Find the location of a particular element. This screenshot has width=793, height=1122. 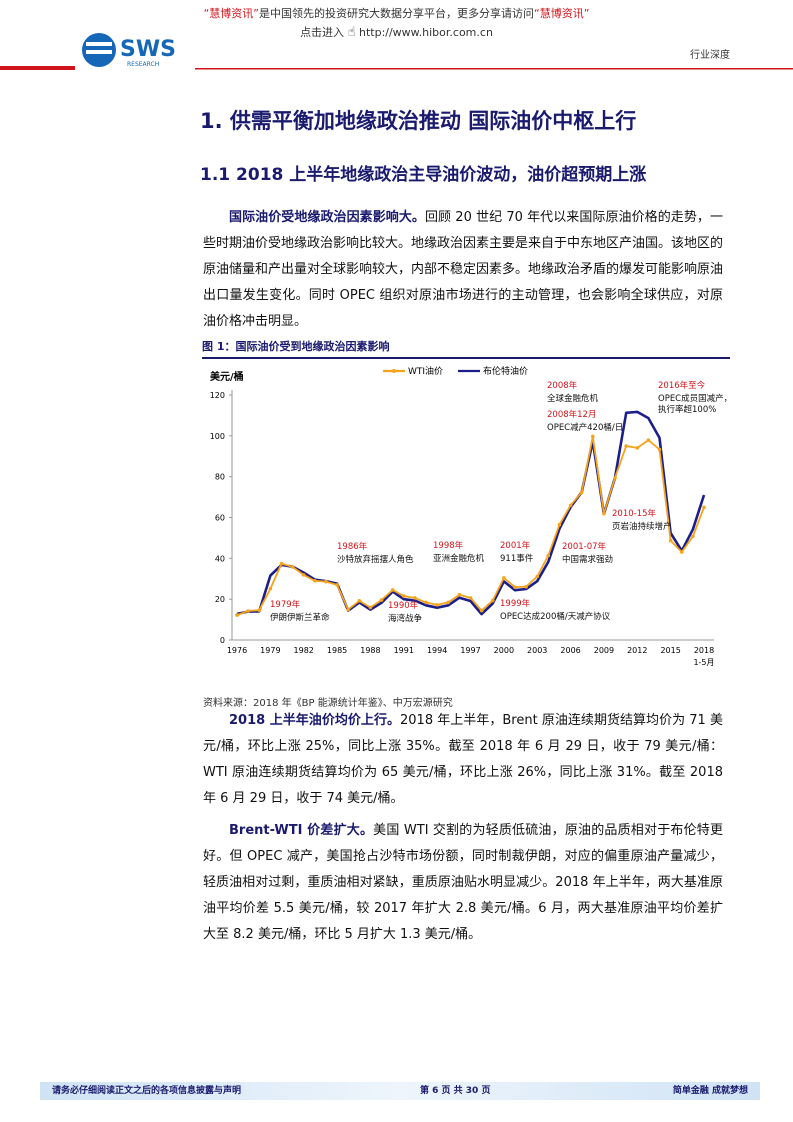

y-tick-label: 40 is located at coordinates (220, 558).